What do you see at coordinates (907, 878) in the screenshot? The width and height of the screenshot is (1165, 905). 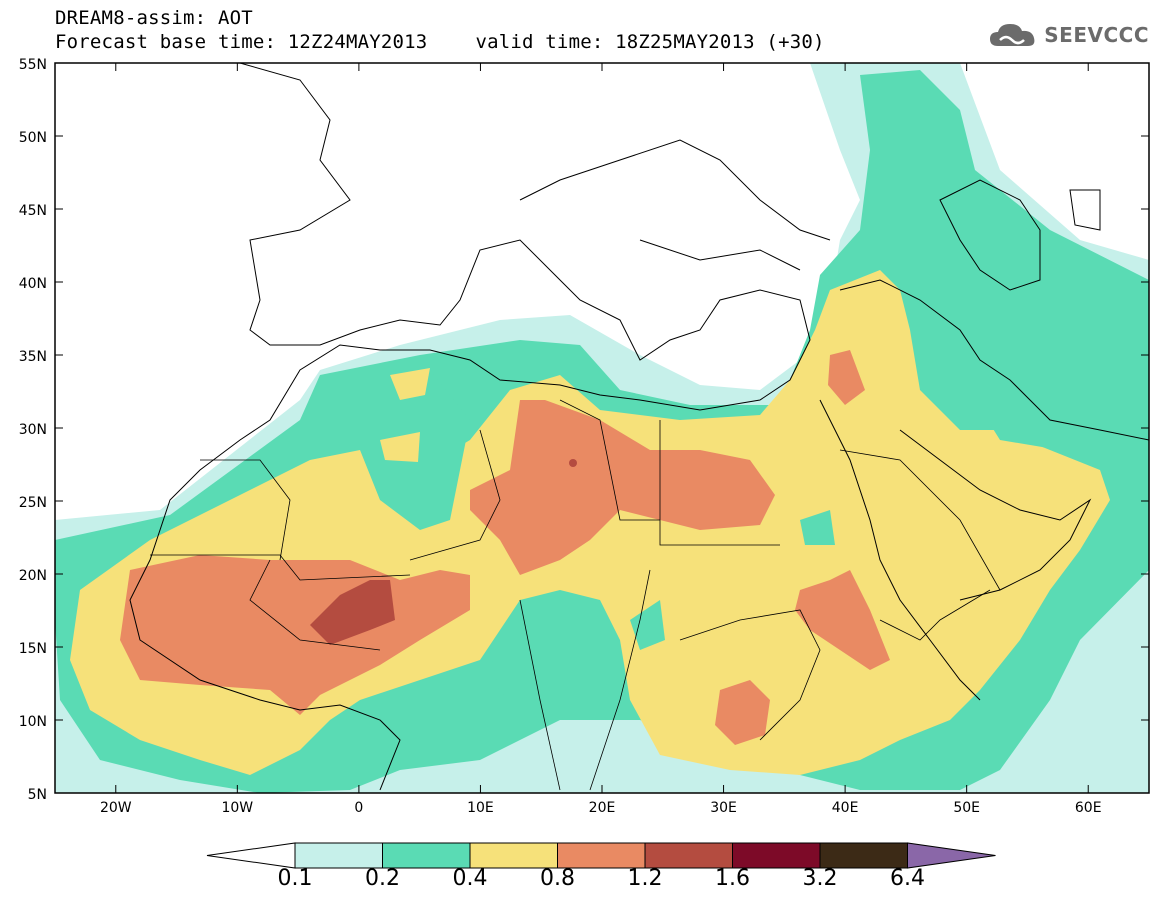 I see `colorbar-level-label: 6.4` at bounding box center [907, 878].